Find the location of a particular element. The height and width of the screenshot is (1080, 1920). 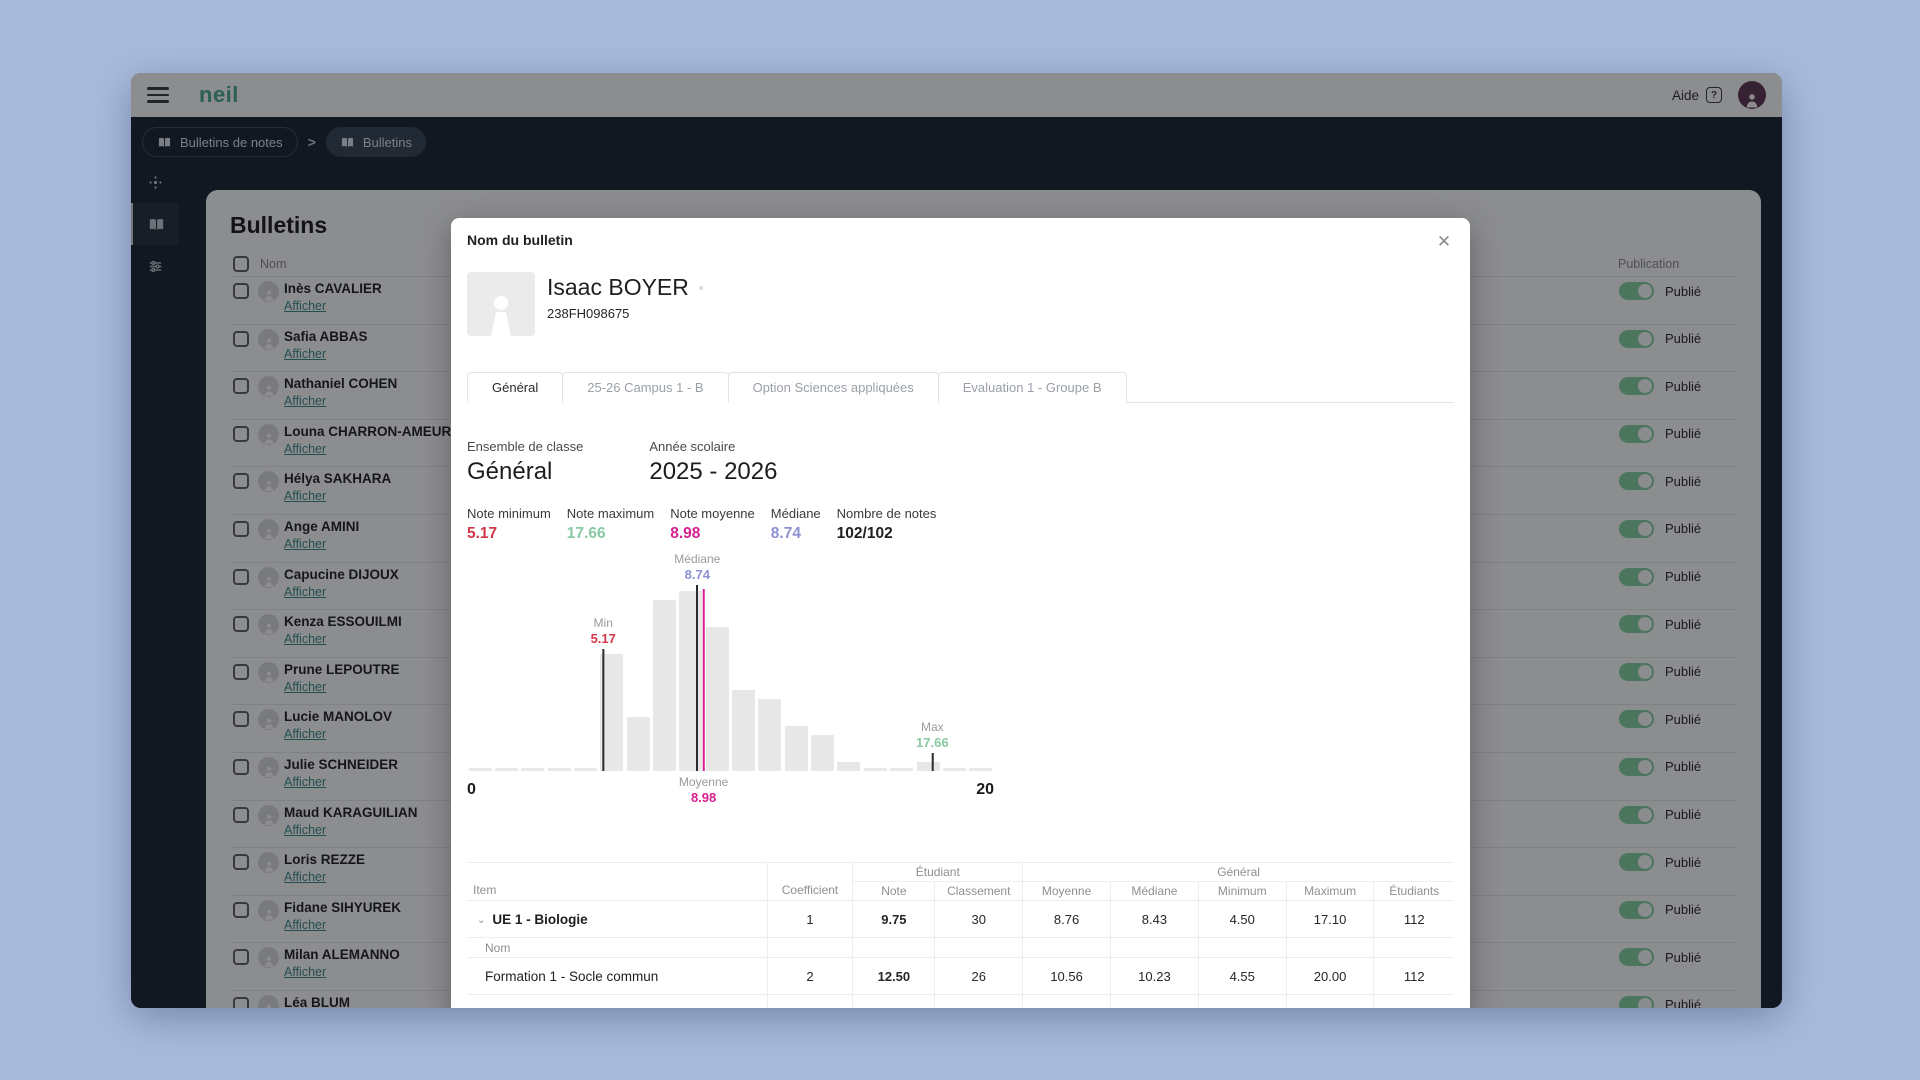

tab-3: Option Sciences appliquées is located at coordinates (833, 387).